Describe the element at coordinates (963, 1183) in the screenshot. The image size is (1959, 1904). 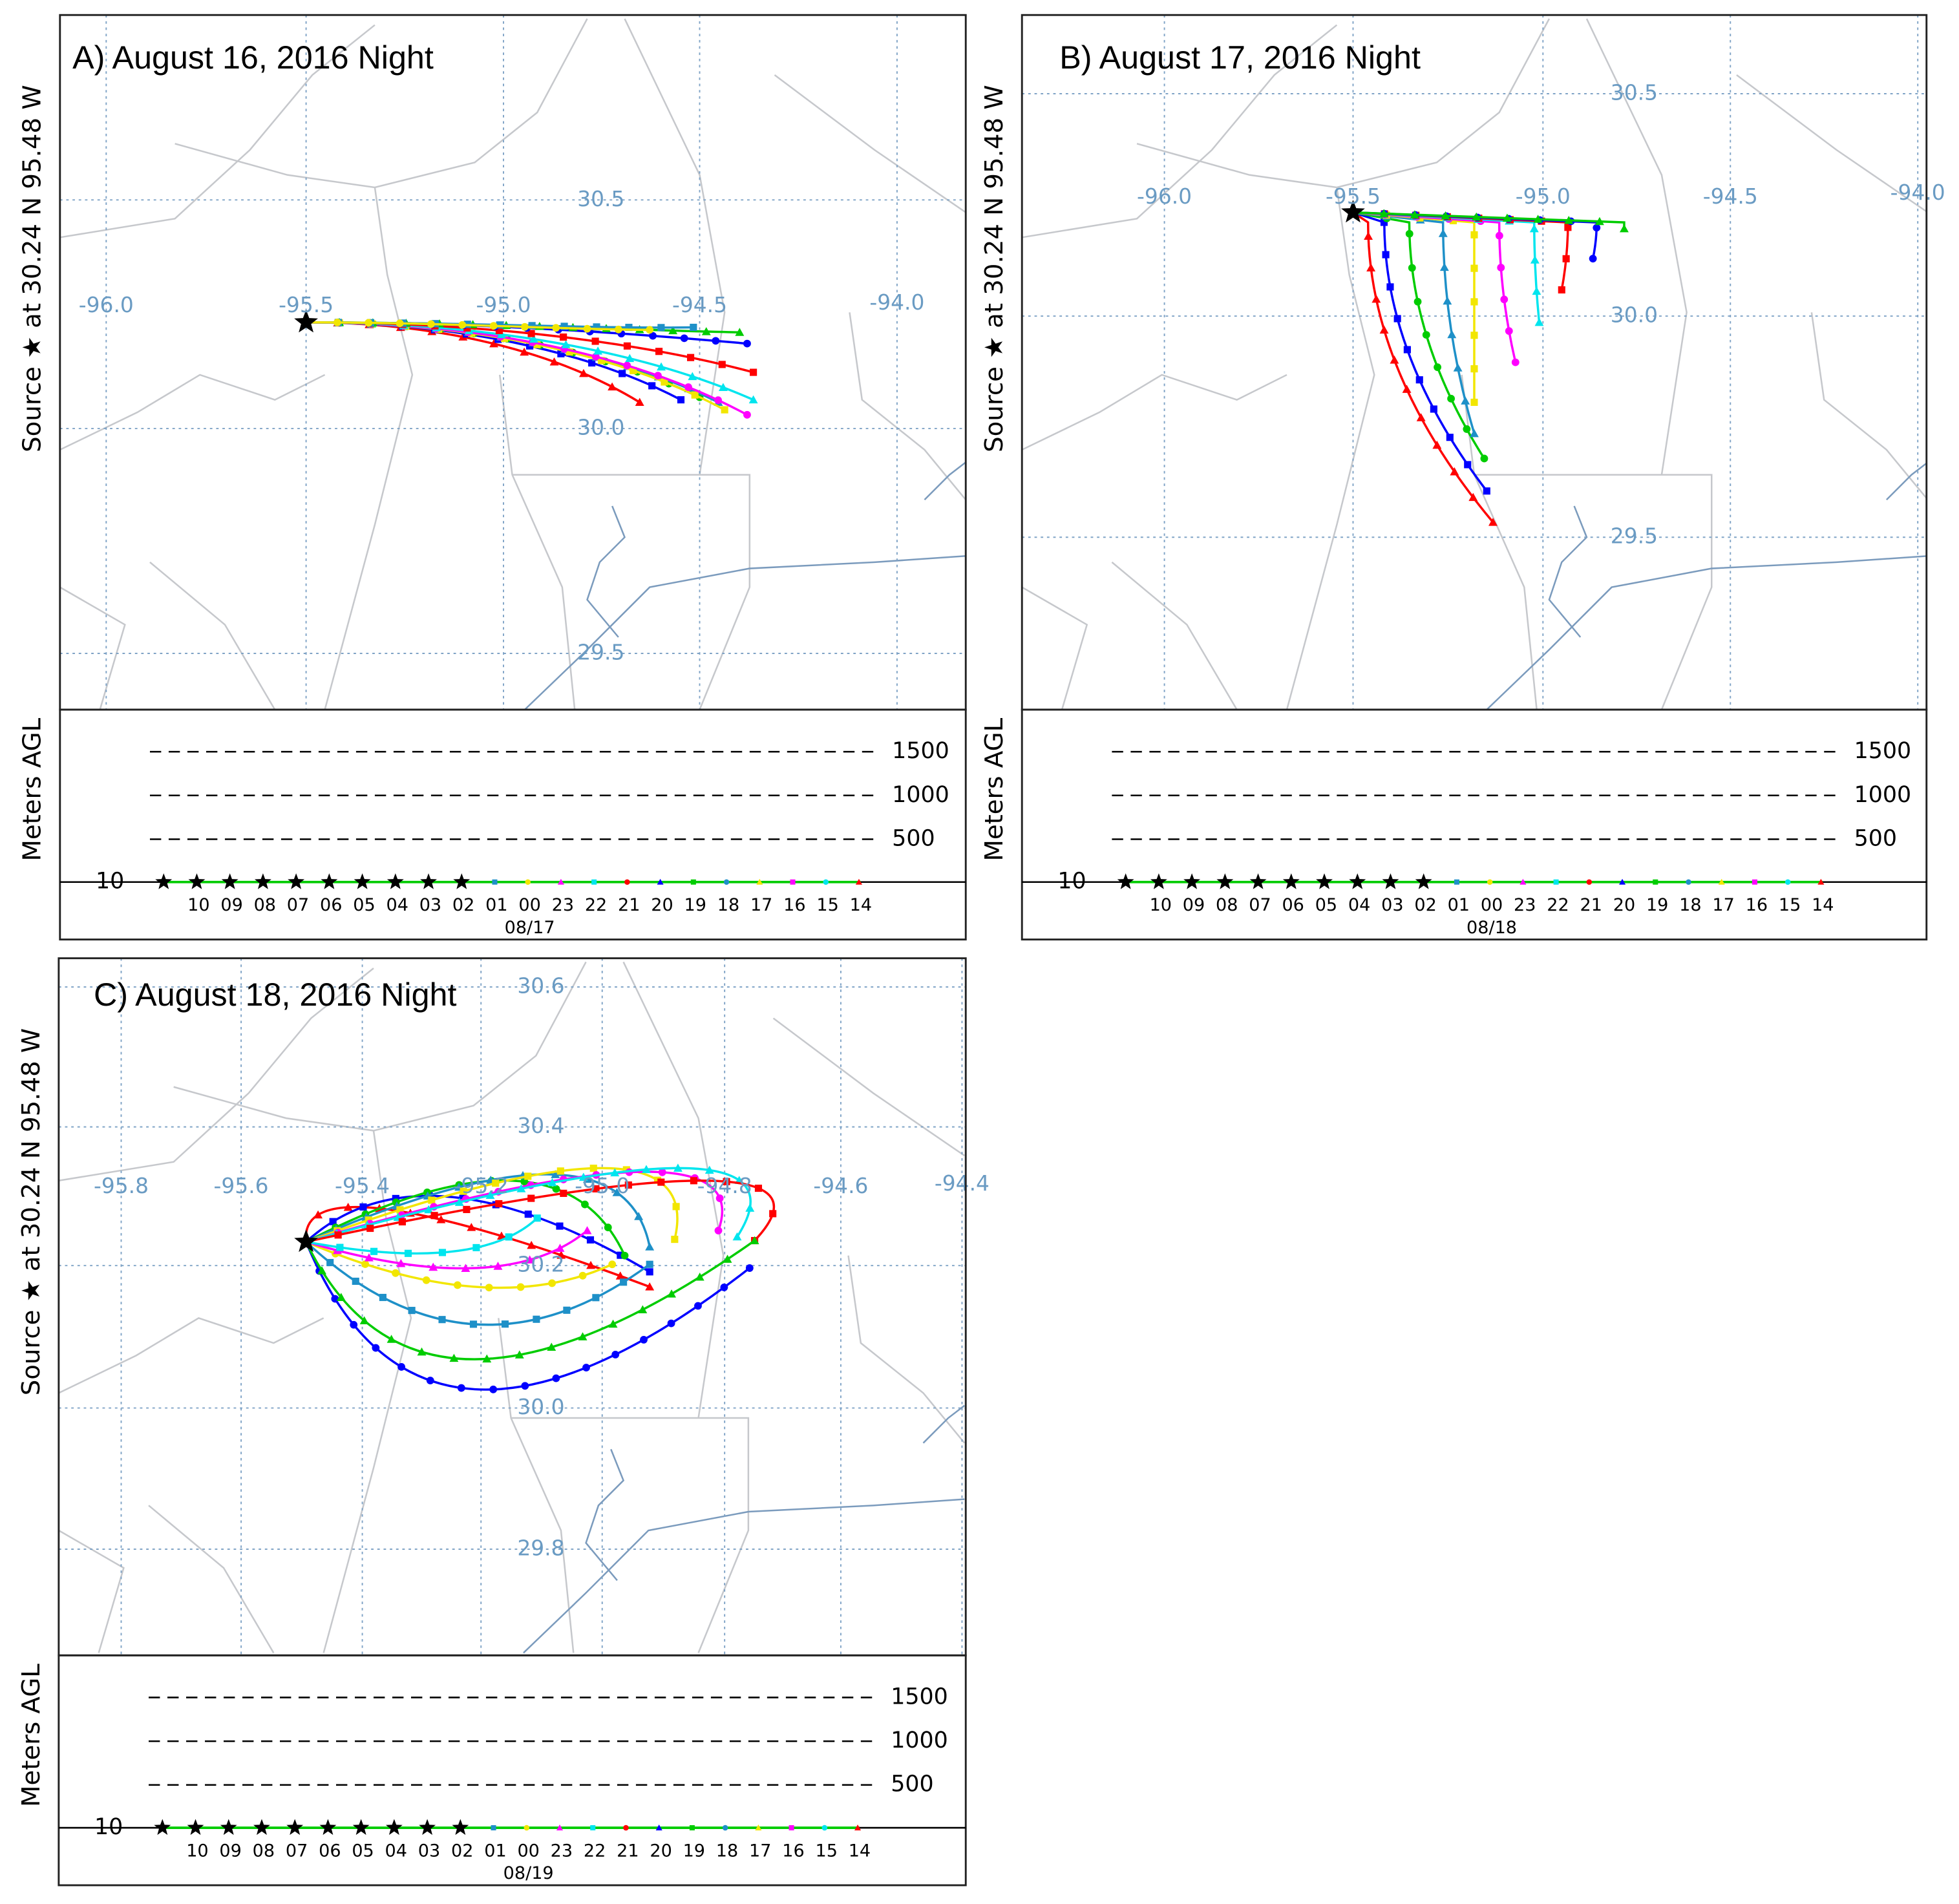
I see `longitude-label: -94.4` at that location.